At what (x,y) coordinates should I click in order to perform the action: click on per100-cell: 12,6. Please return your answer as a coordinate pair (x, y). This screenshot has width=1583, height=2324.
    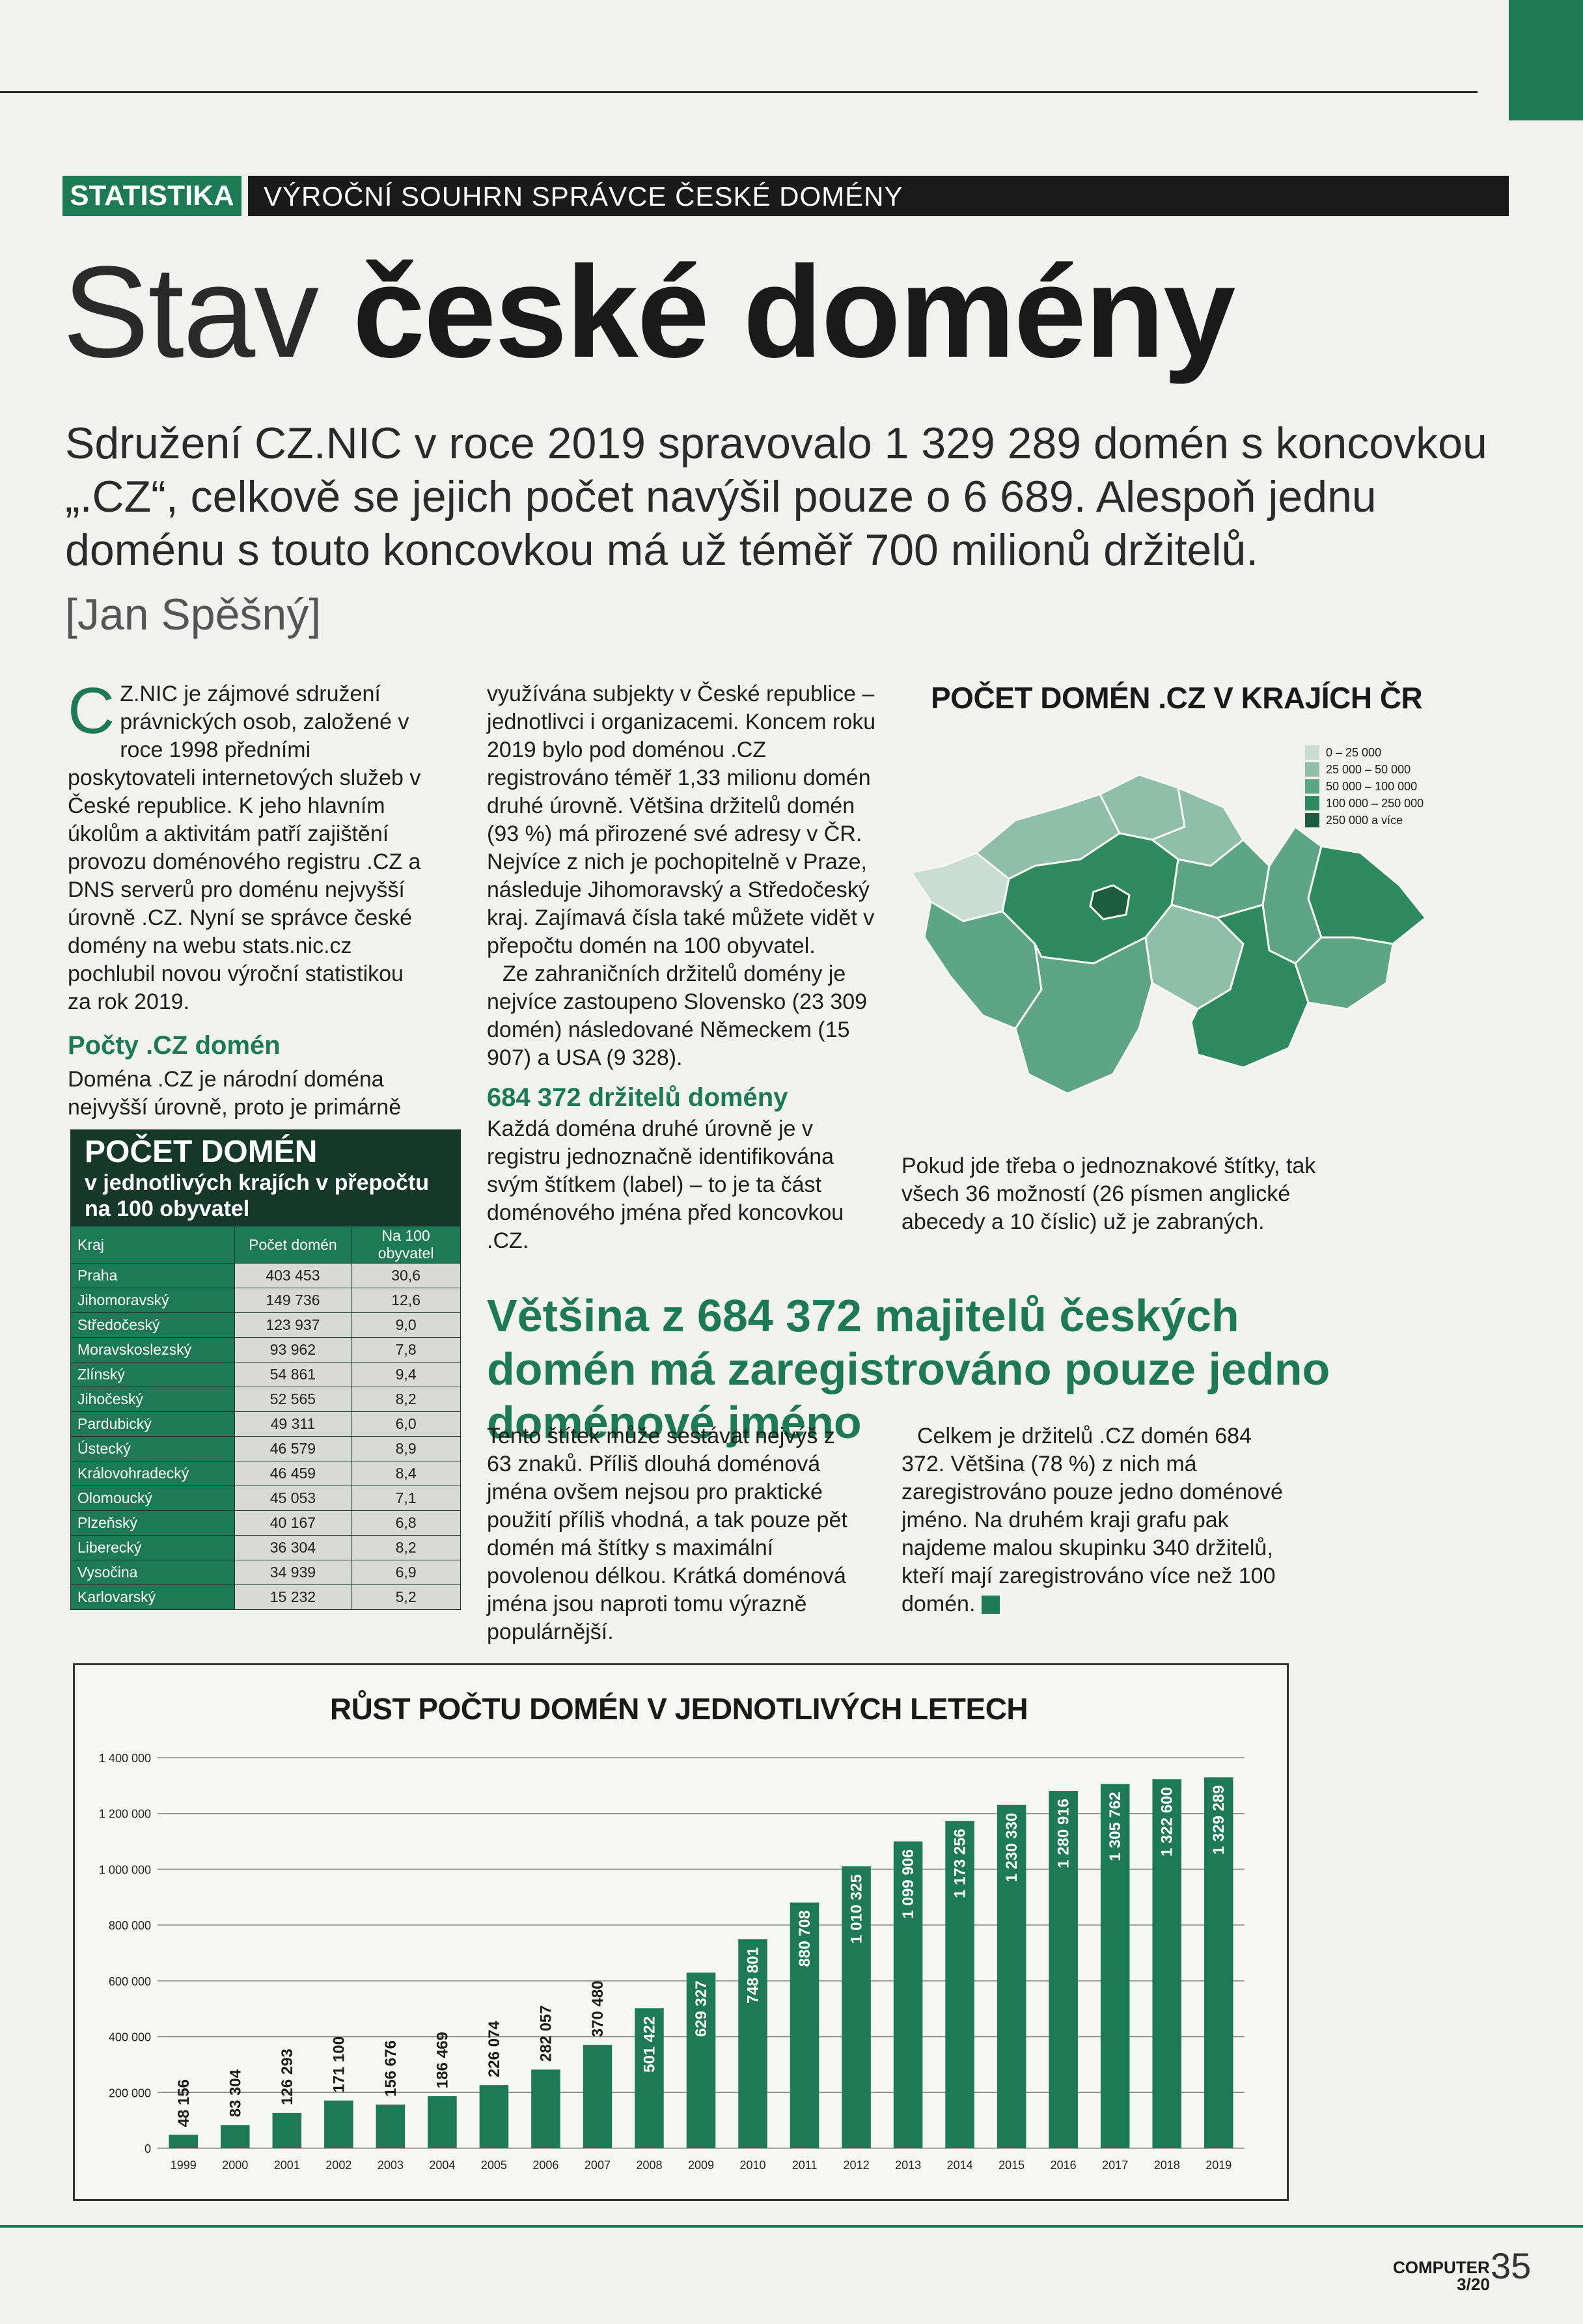
    Looking at the image, I should click on (406, 1300).